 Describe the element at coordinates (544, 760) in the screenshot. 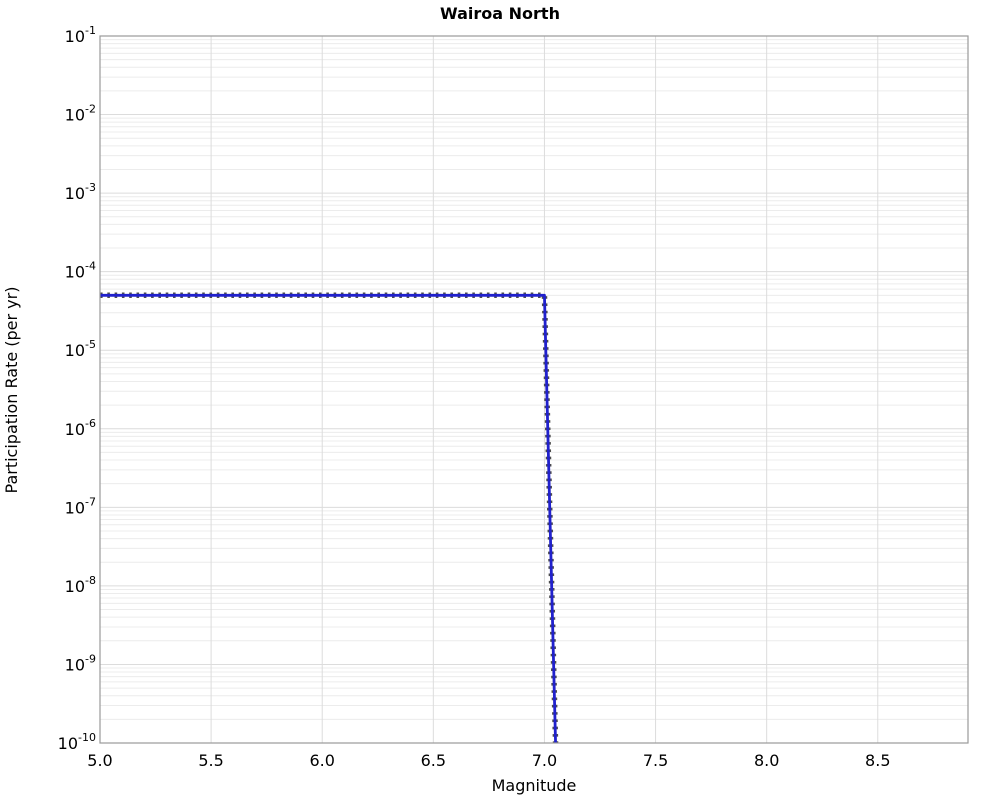

I see `x-tick-label: 7.0` at that location.